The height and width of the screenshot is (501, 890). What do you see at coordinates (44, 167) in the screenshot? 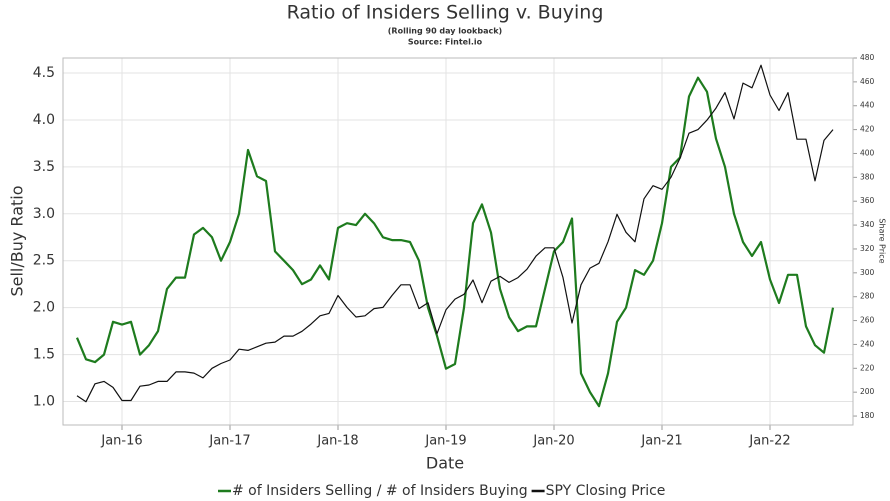
I see `y-tick-label: 3.5` at bounding box center [44, 167].